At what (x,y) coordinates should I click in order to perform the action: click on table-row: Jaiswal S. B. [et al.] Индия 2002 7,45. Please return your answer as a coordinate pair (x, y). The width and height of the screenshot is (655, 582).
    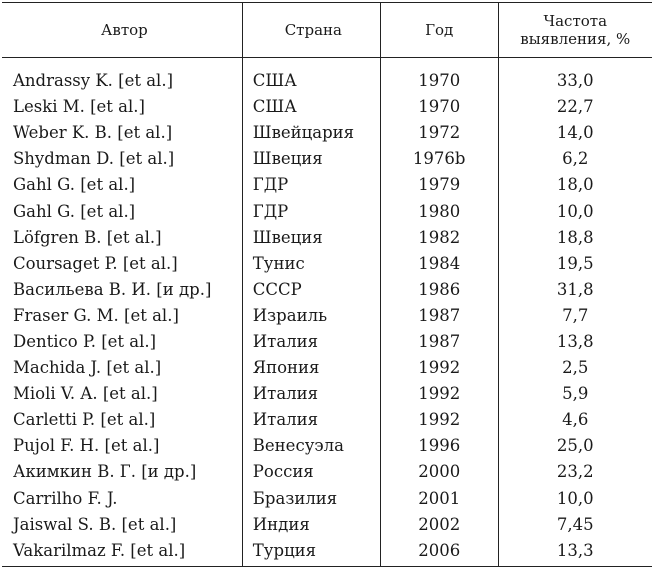
    Looking at the image, I should click on (327, 524).